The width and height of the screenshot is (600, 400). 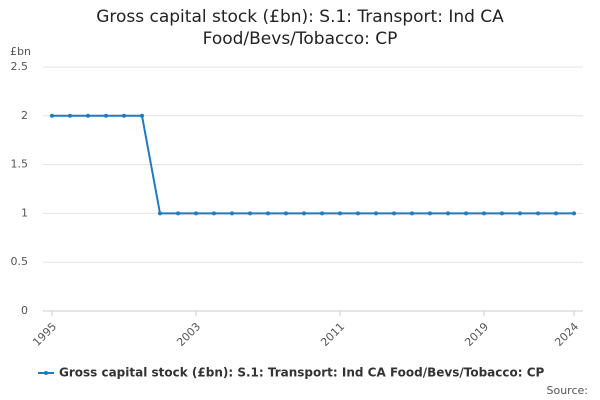 I want to click on y-axis-label: £bn, so click(x=20, y=51).